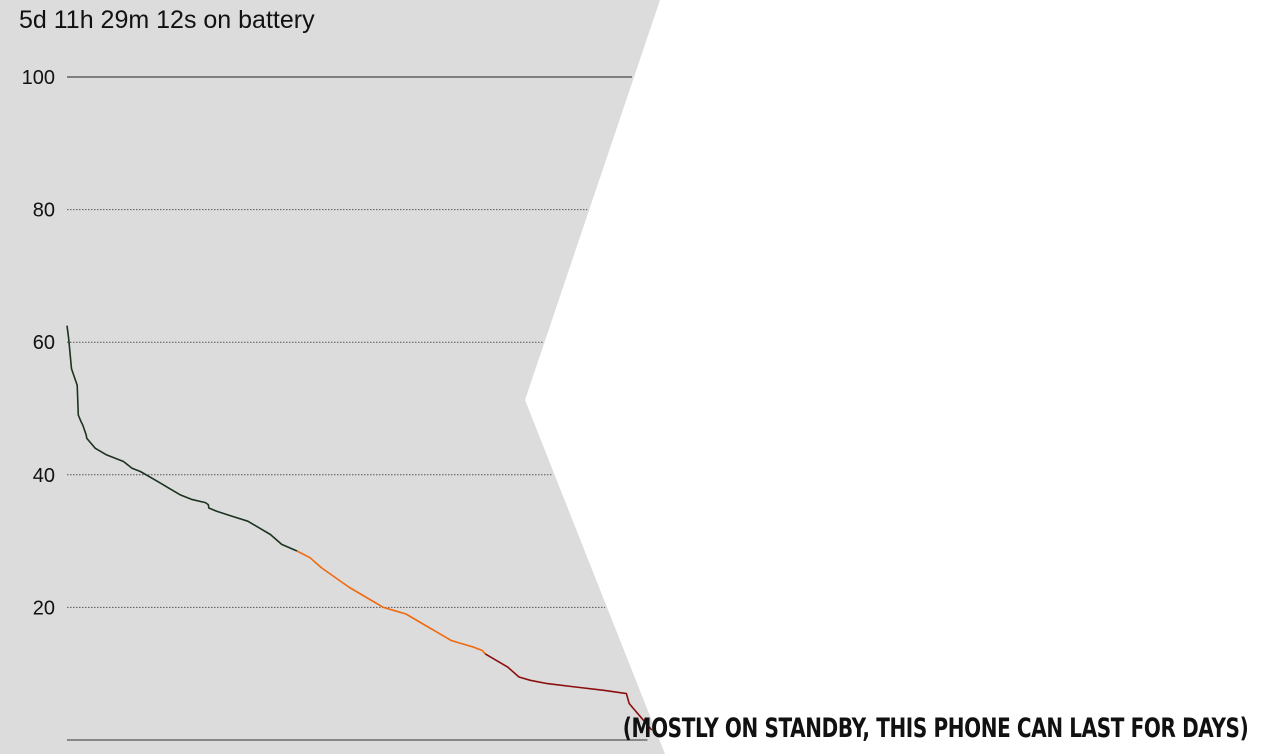  Describe the element at coordinates (44, 476) in the screenshot. I see `y-tick-label-40: 40` at that location.